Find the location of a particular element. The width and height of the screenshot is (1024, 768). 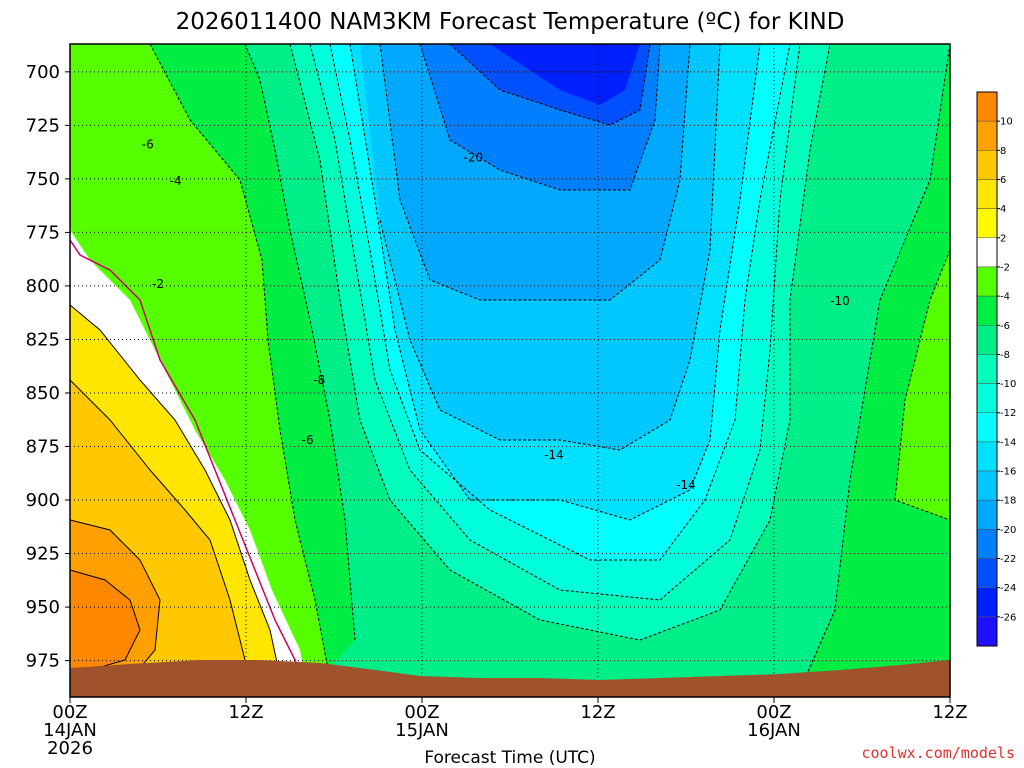

colorbar-label: -4 is located at coordinates (1005, 297).